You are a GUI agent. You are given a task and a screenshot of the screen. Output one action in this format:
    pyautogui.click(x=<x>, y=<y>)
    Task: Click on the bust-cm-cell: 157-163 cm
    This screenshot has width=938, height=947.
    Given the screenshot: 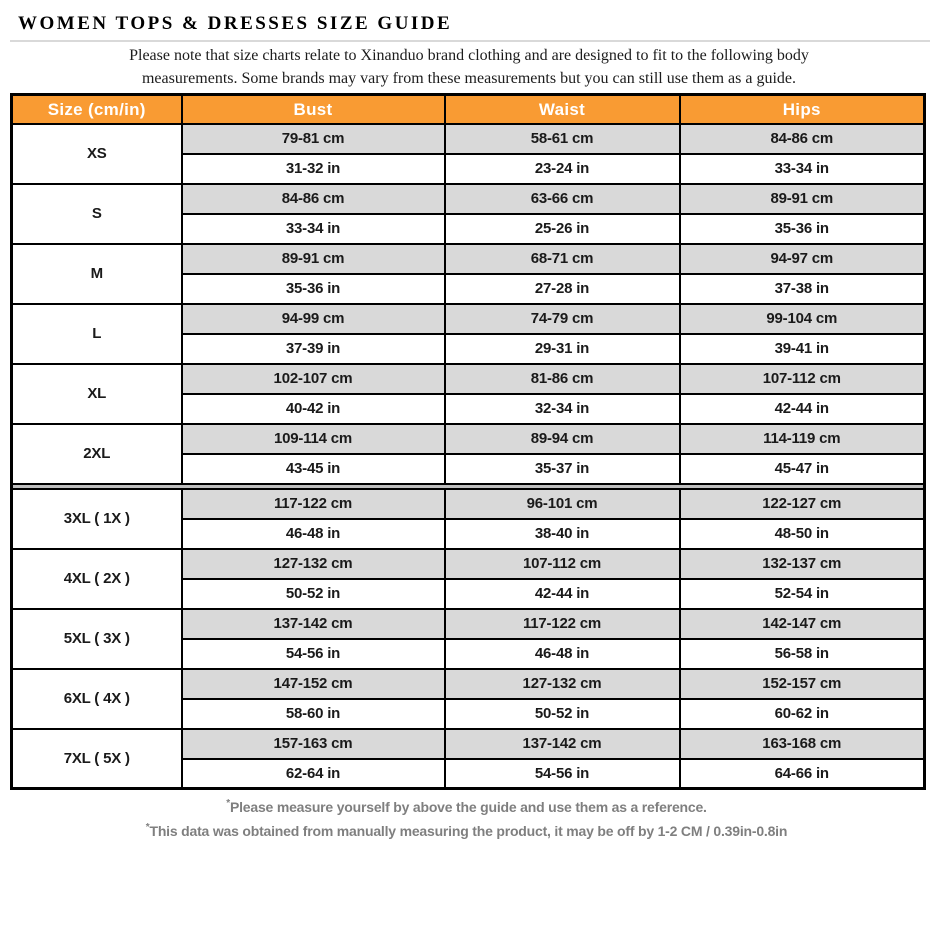 What is the action you would take?
    pyautogui.click(x=313, y=743)
    